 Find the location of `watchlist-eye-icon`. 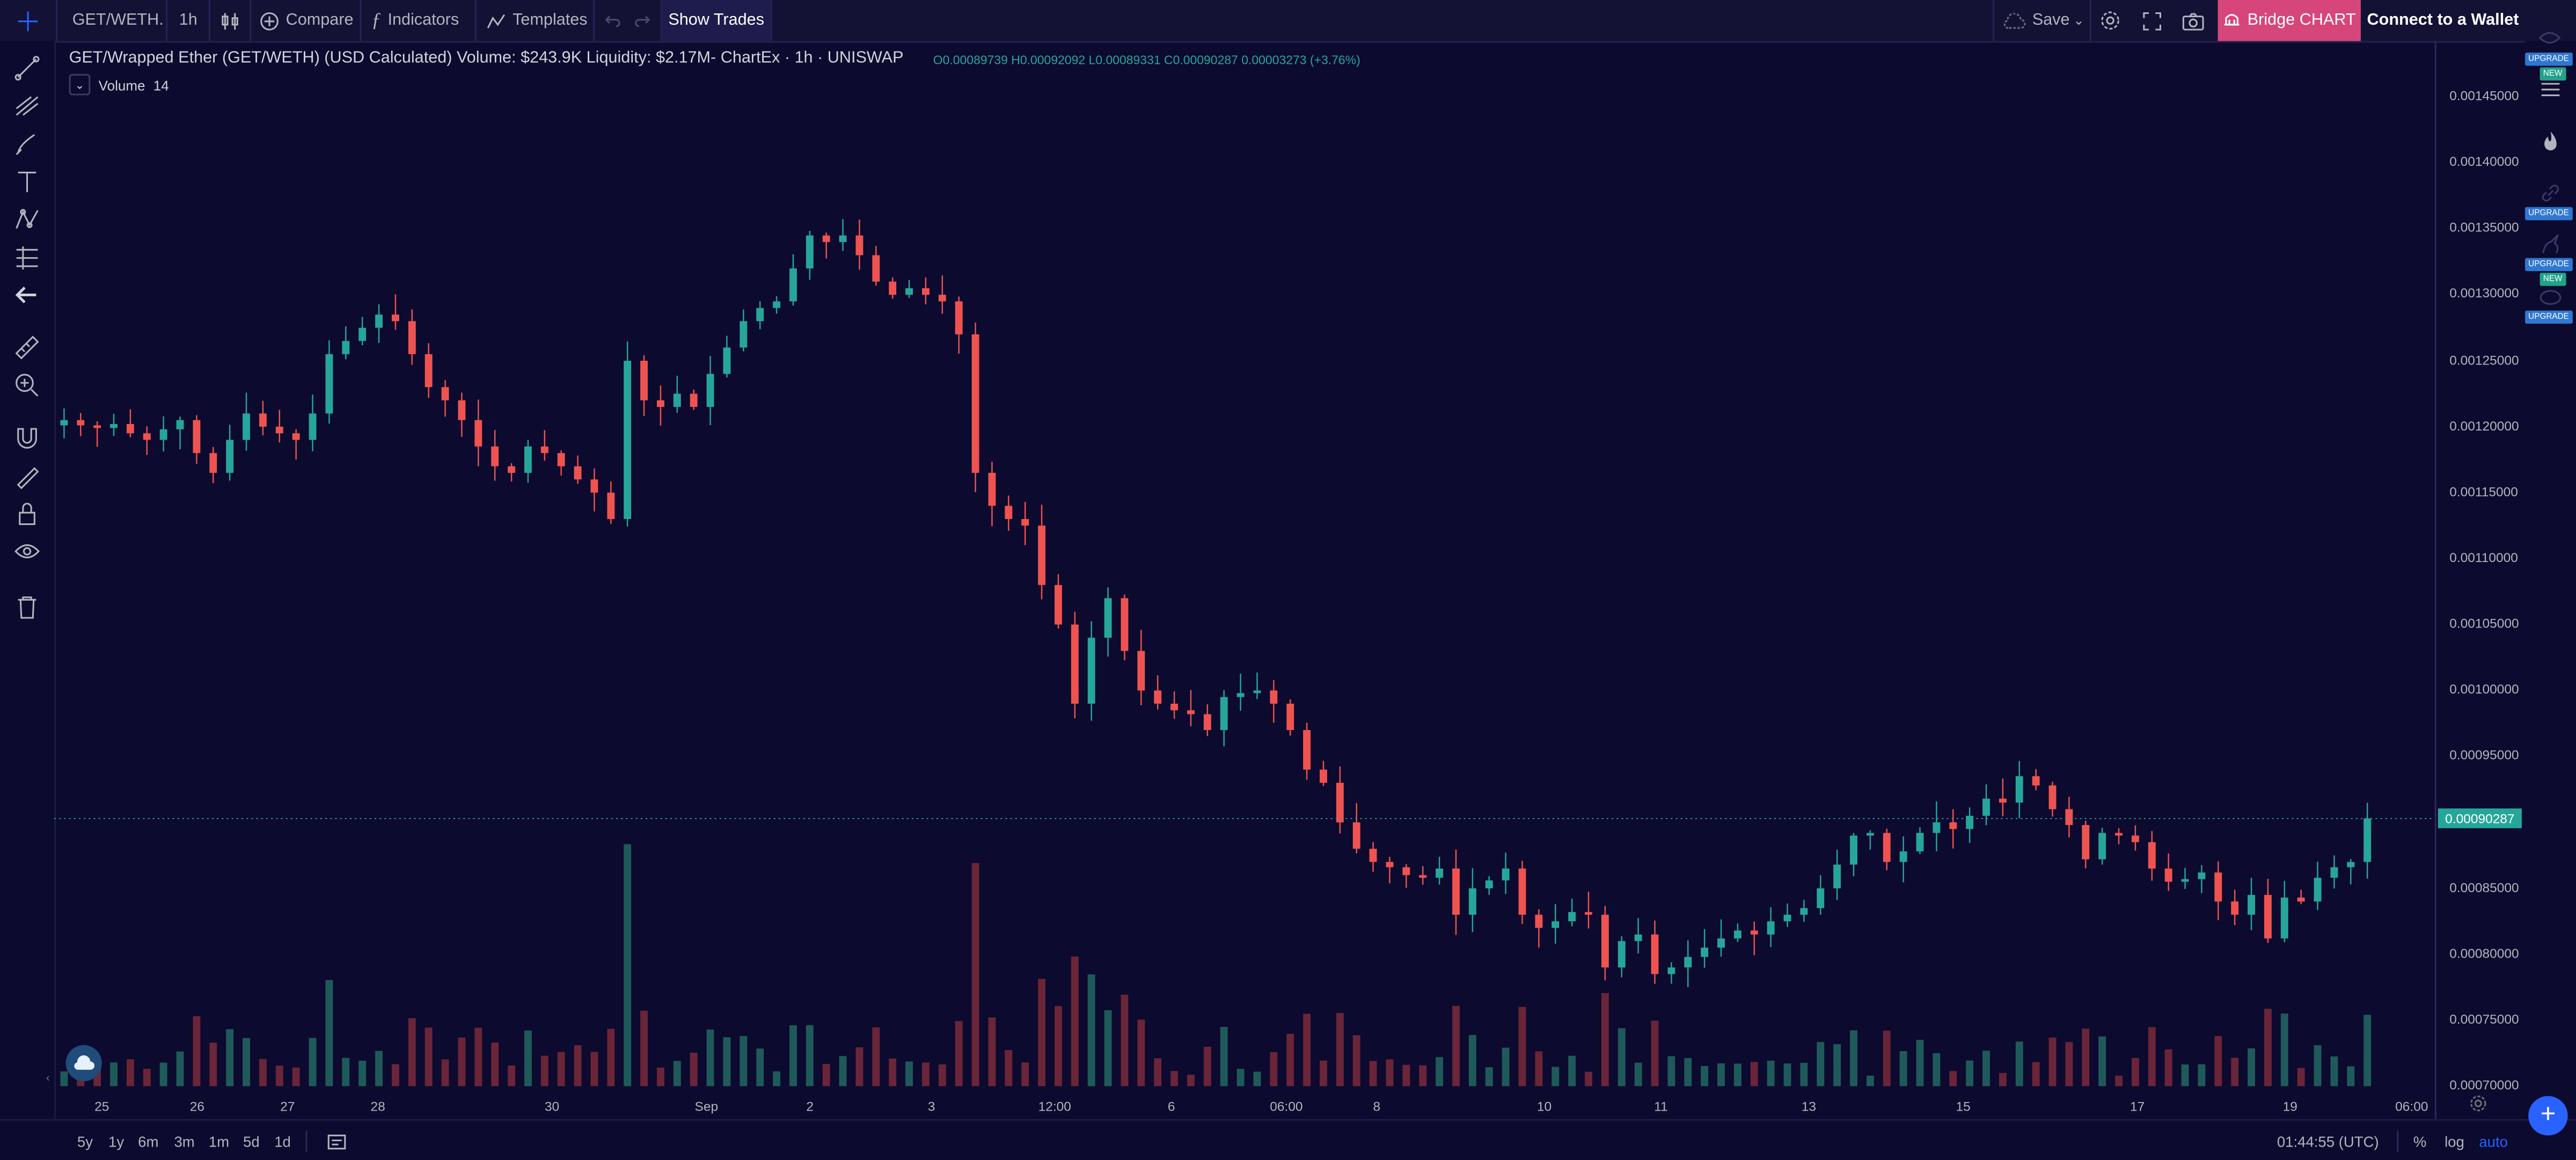

watchlist-eye-icon is located at coordinates (2550, 38).